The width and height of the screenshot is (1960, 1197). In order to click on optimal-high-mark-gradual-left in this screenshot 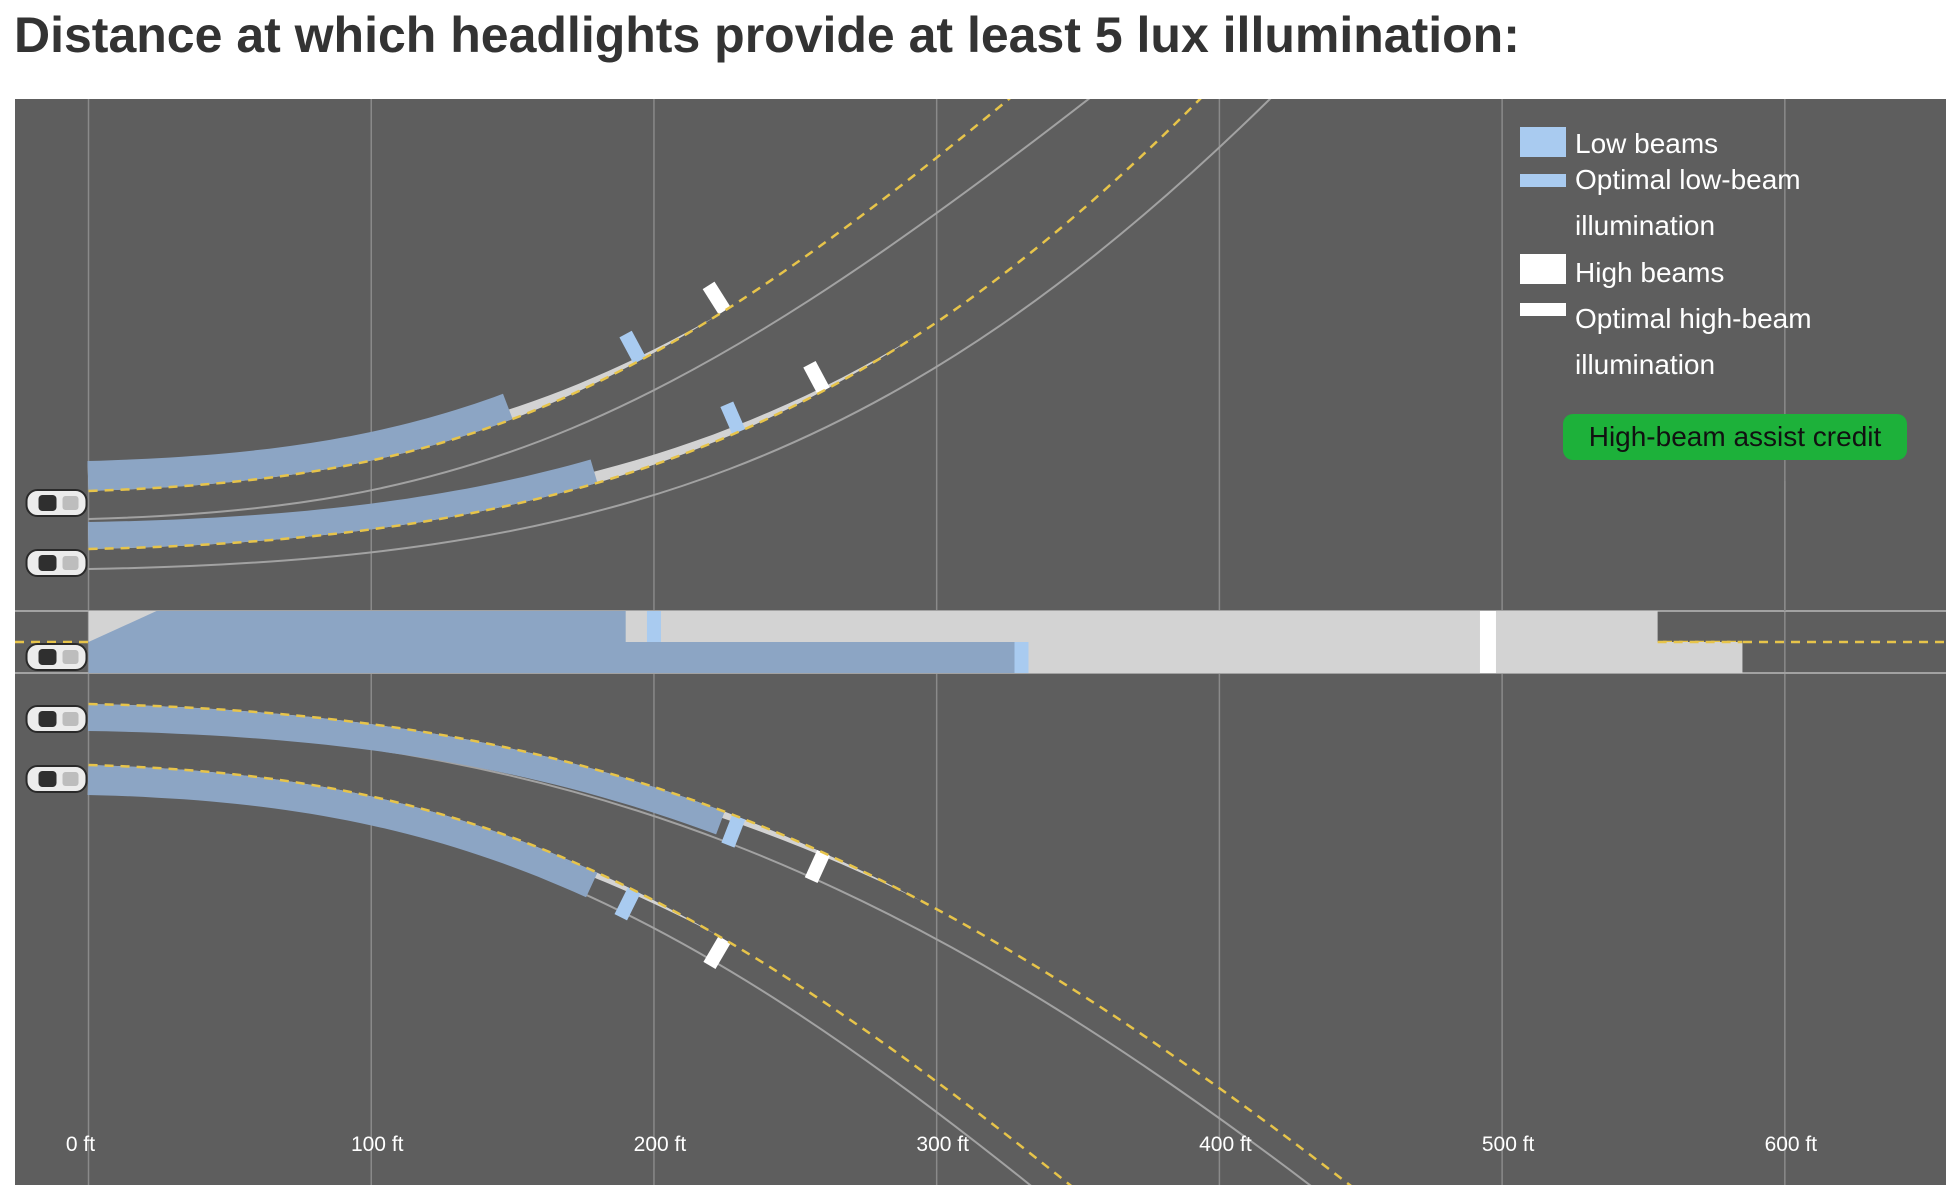, I will do `click(816, 377)`.